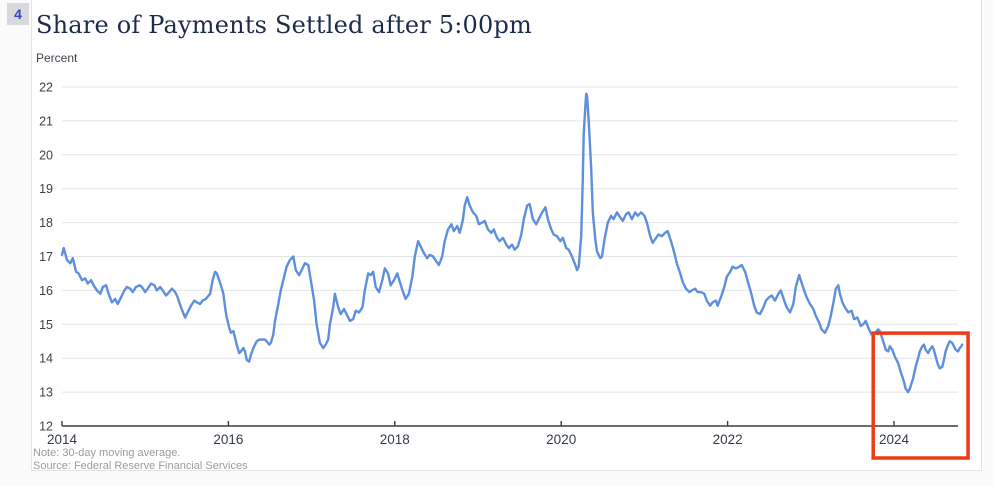 The image size is (993, 487). Describe the element at coordinates (46, 223) in the screenshot. I see `y-tick-label-18: 18` at that location.